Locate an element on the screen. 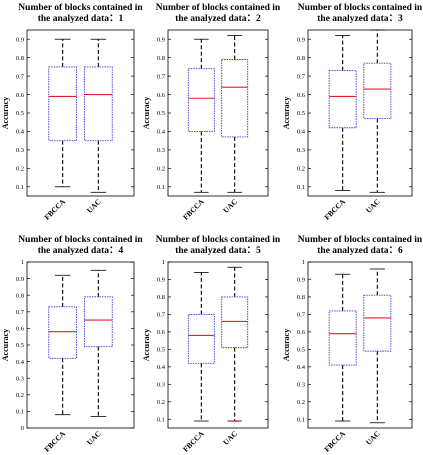 This screenshot has width=423, height=455. chart-title-line: the analyzed data：6 is located at coordinates (360, 251).